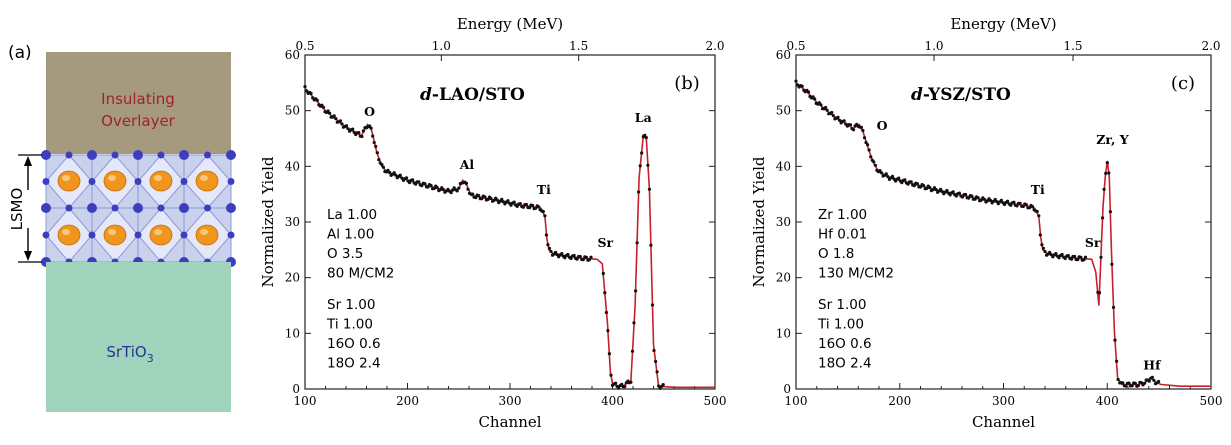  What do you see at coordinates (899, 401) in the screenshot?
I see `x-tick-label: 200` at bounding box center [899, 401].